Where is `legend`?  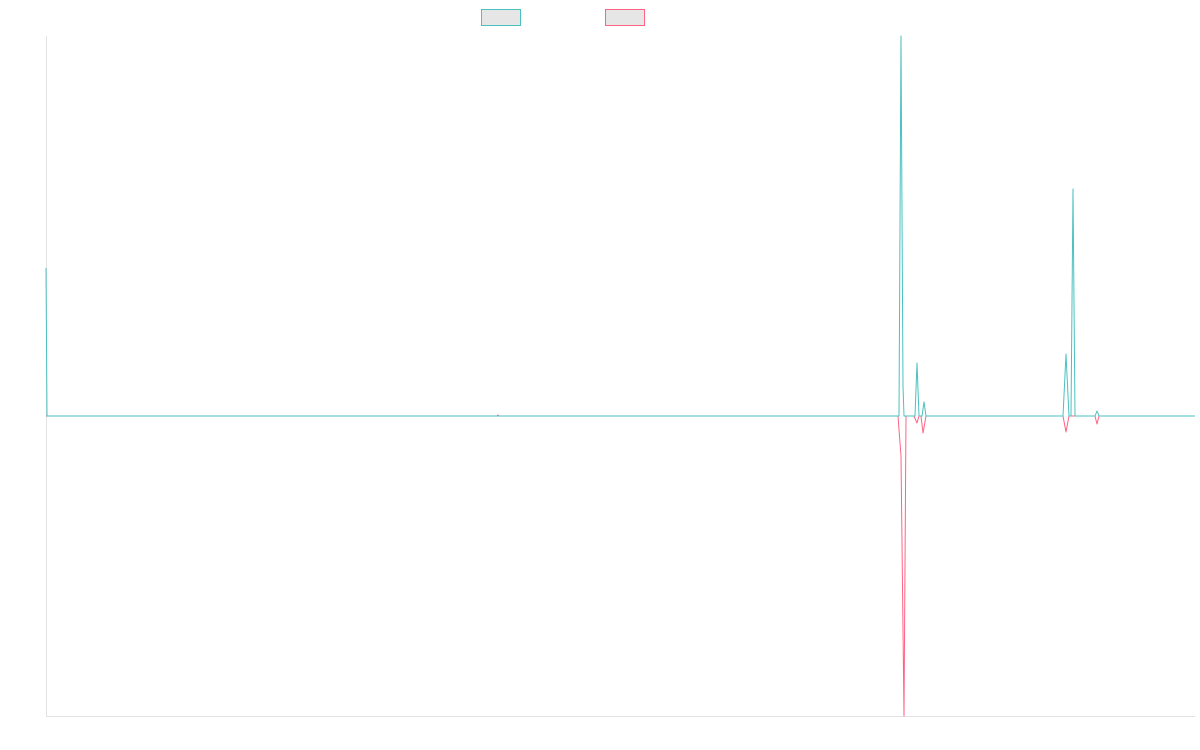
legend is located at coordinates (563, 17).